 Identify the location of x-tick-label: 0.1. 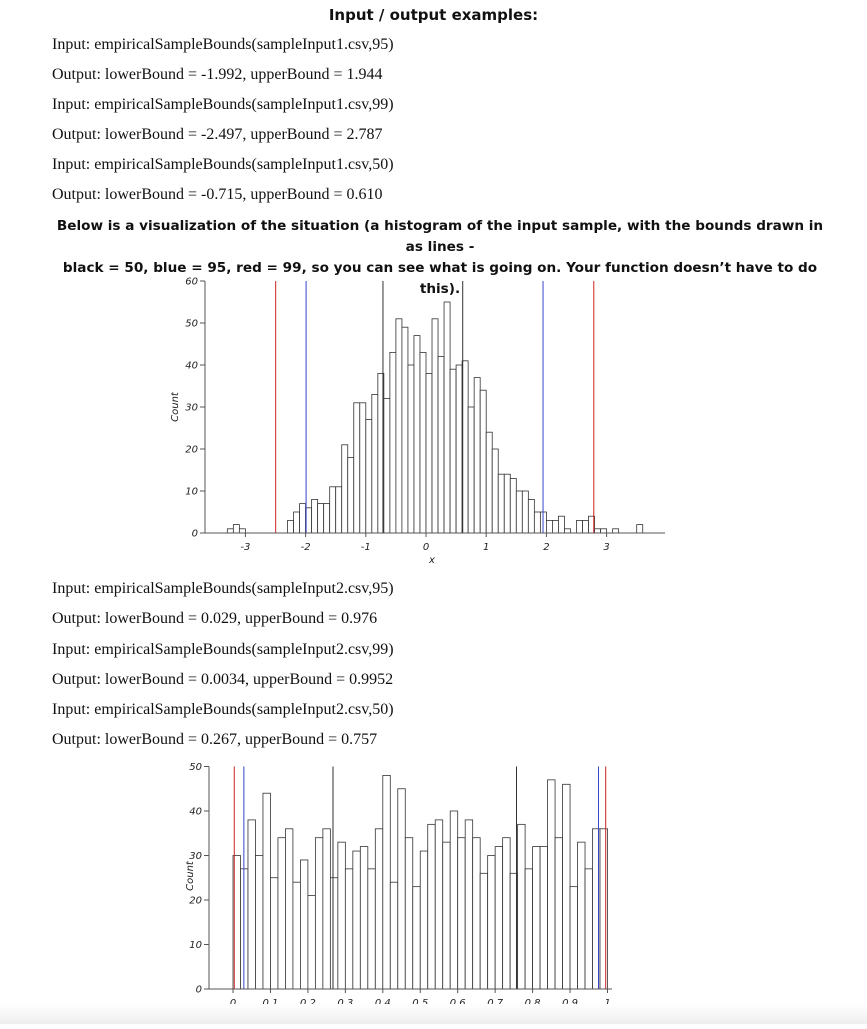
(270, 1003).